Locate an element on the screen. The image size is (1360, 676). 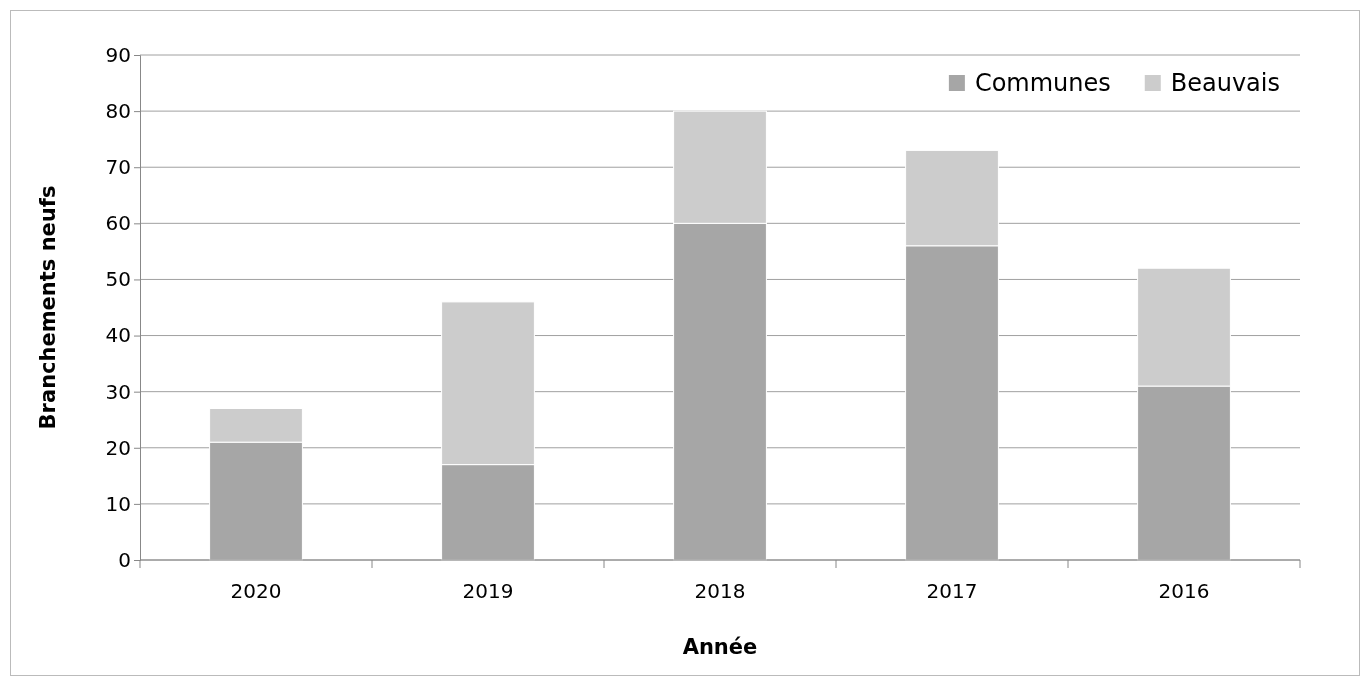
y-tick-label: 30 is located at coordinates (118, 391).